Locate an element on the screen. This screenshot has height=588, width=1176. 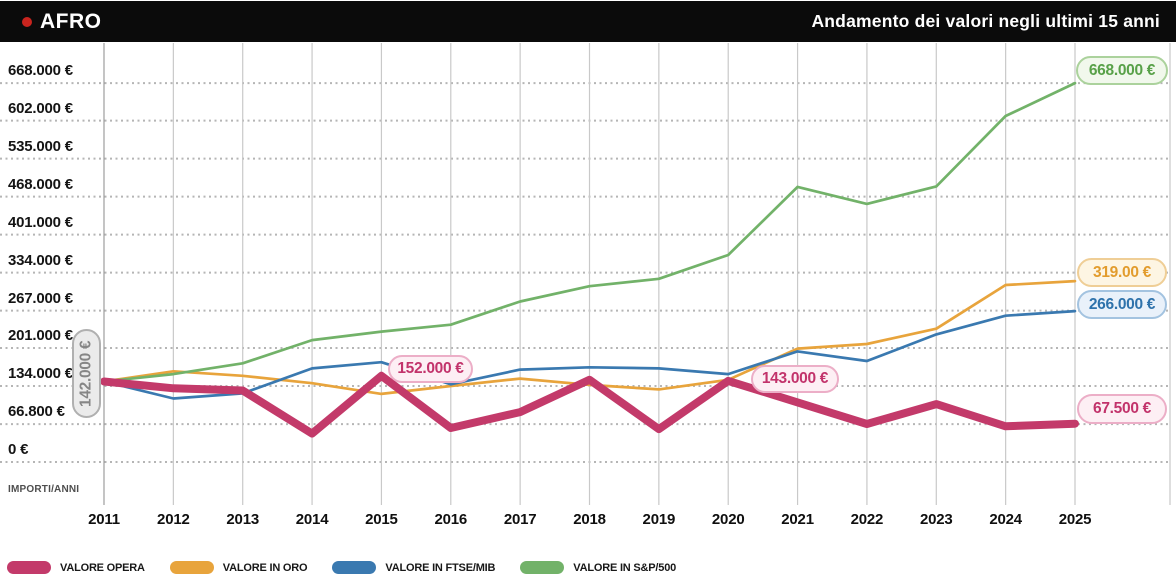
value-badge-start-value: 142.000 € is located at coordinates (86, 373).